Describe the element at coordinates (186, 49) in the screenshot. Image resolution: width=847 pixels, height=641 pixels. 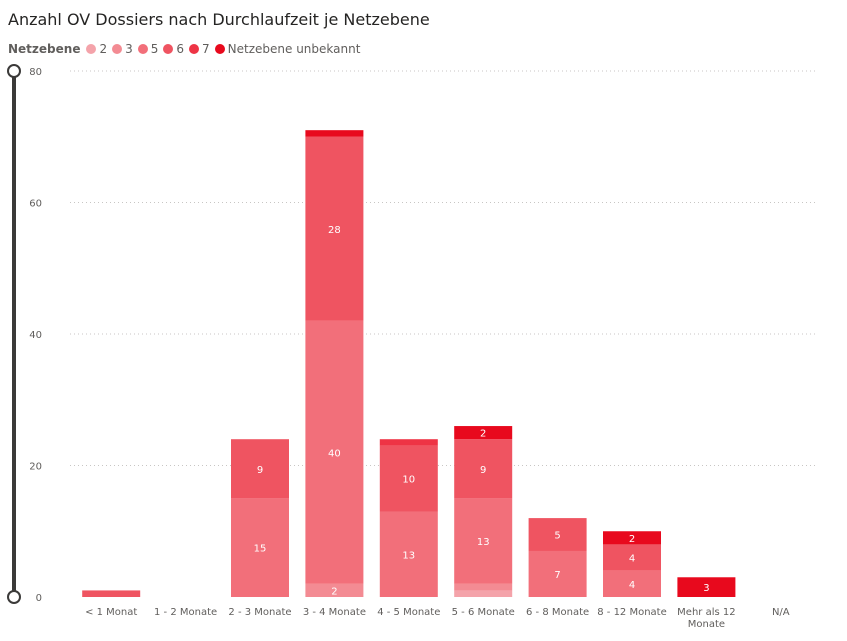
I see `legend: Netzebene 2 3 5 6 7 Netzebene unbekannt` at that location.